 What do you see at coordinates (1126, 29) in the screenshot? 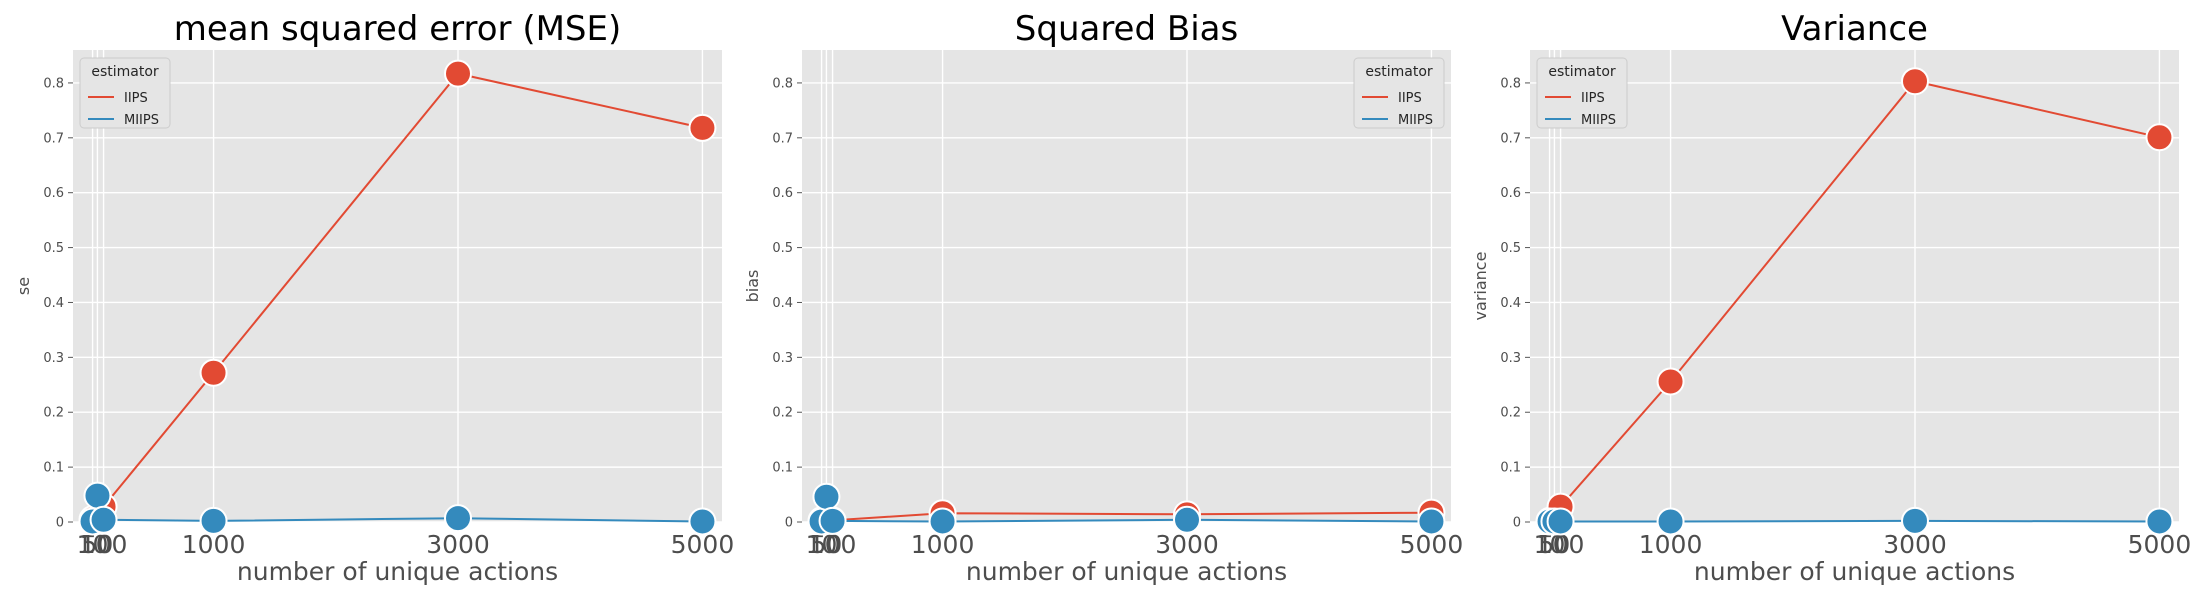
I see `chart-title: Squared Bias` at bounding box center [1126, 29].